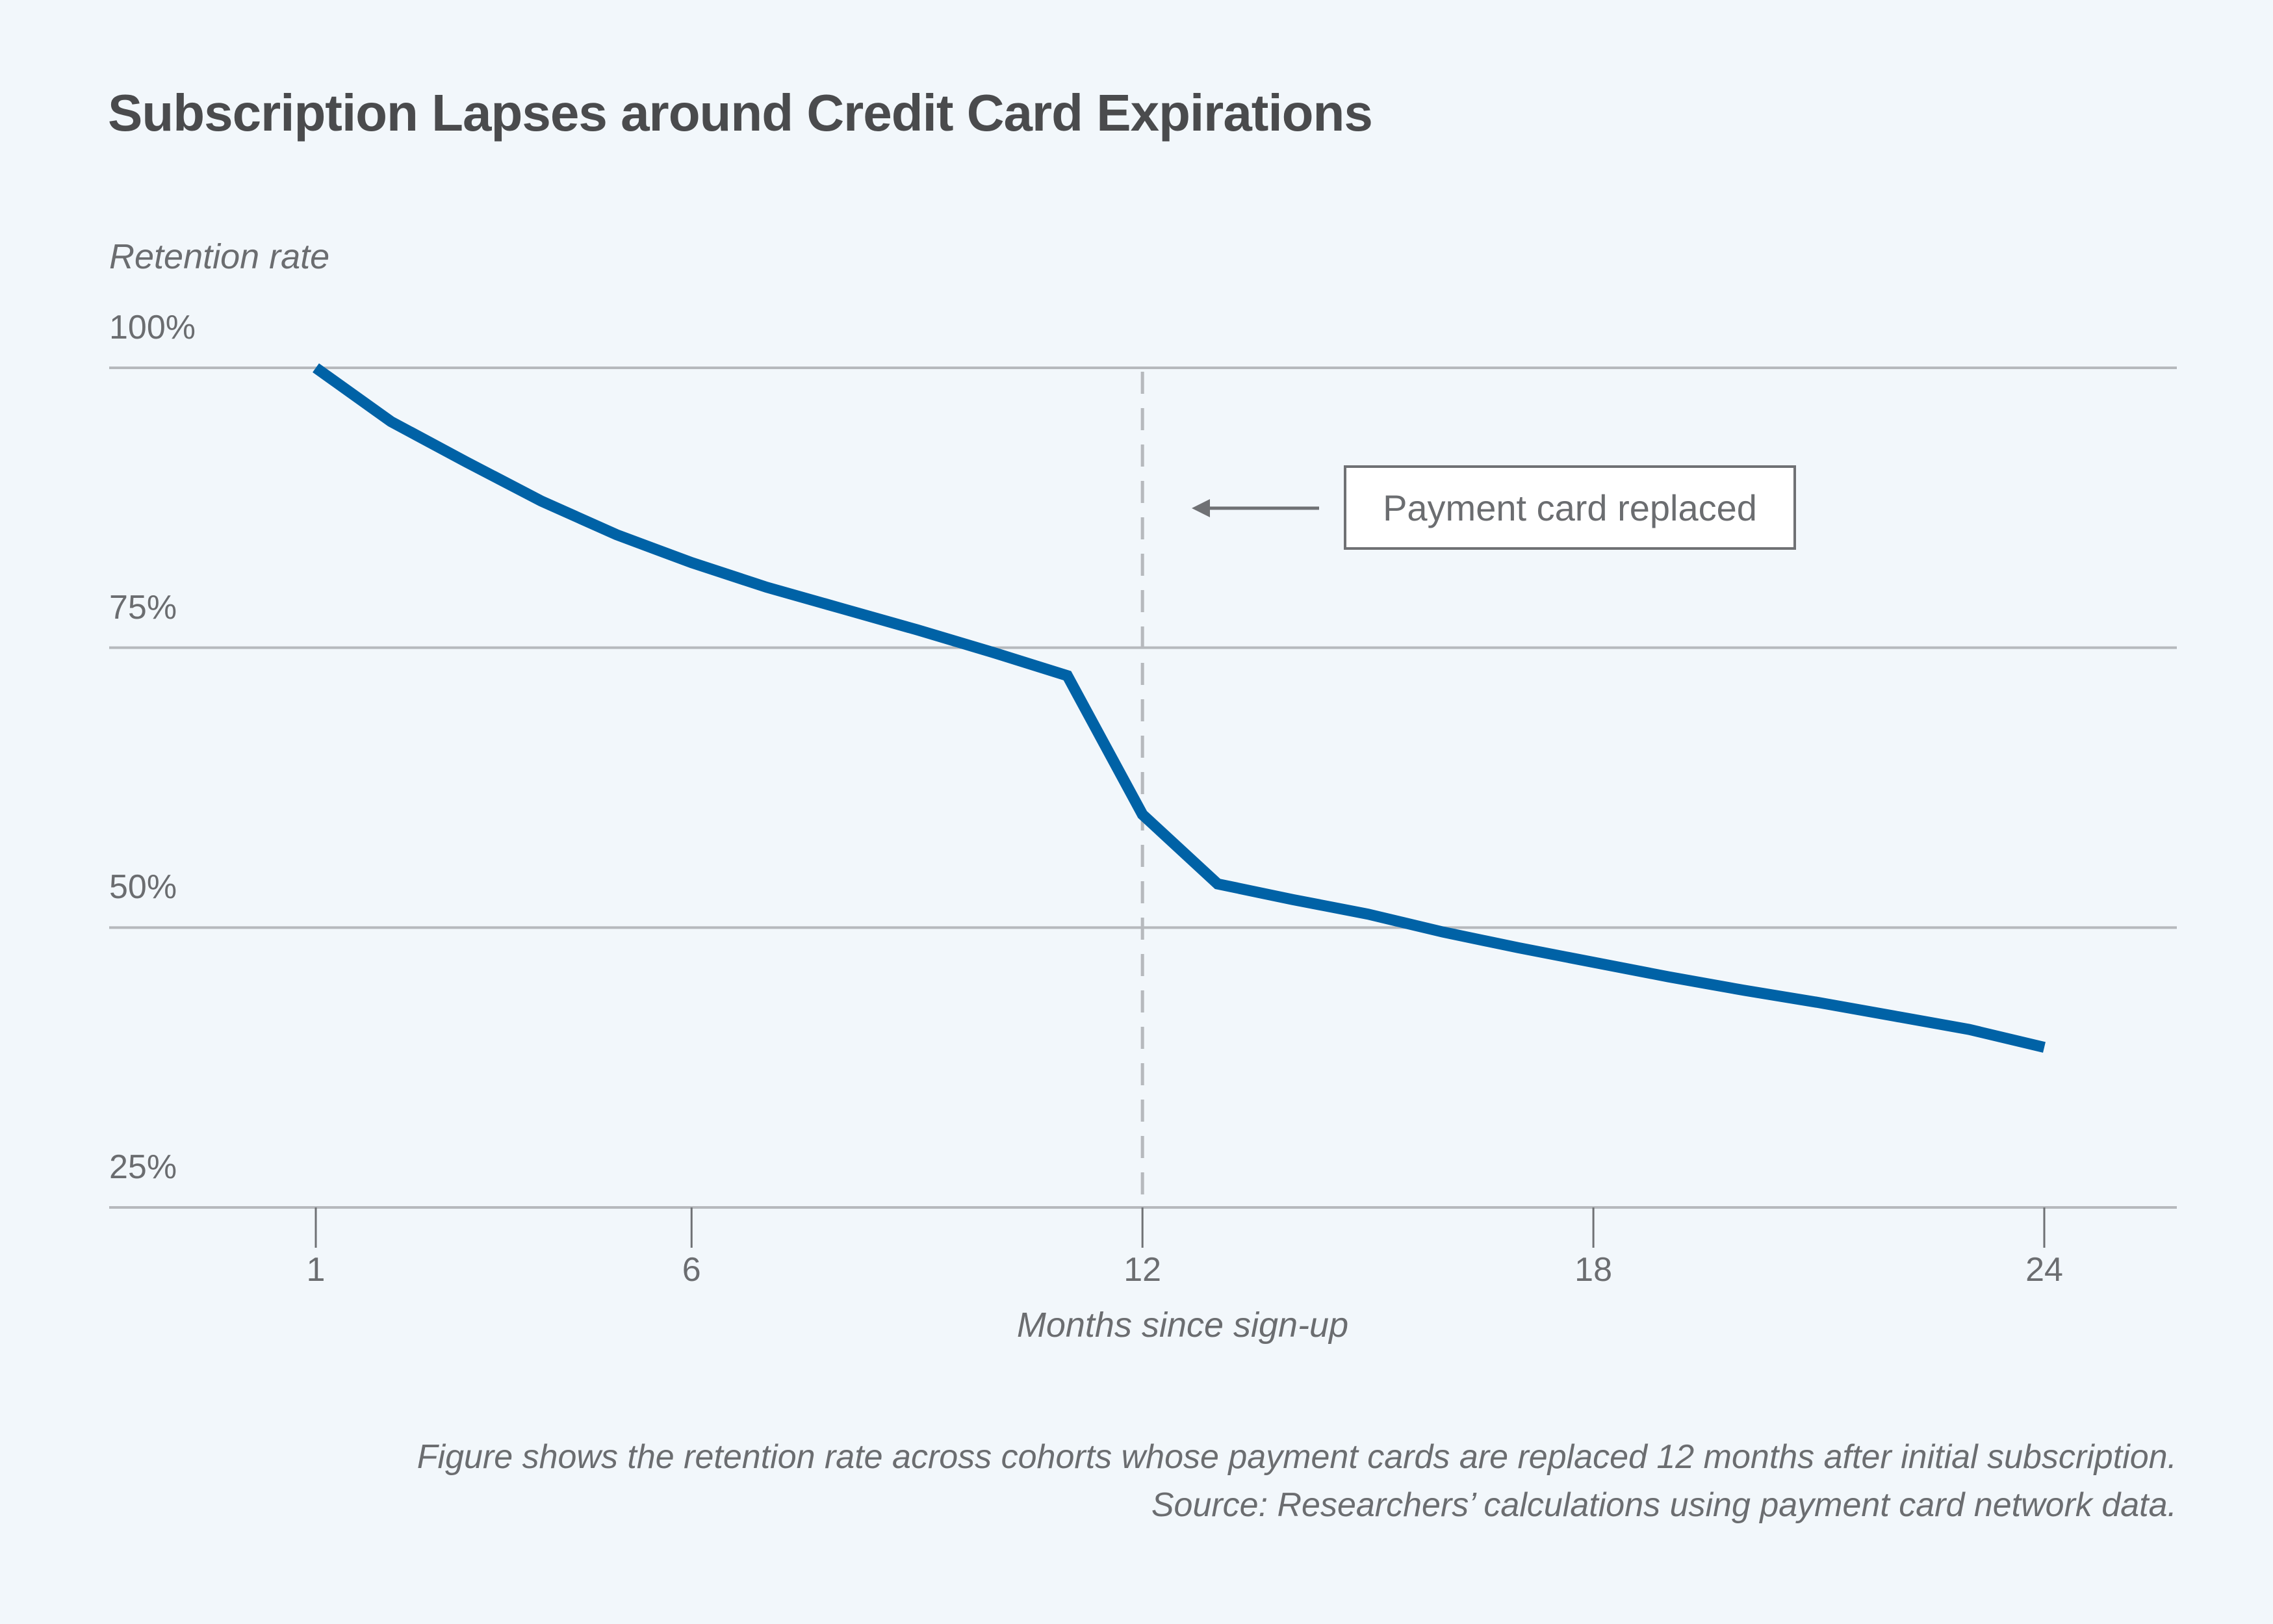 This screenshot has height=1624, width=2273. Describe the element at coordinates (219, 256) in the screenshot. I see `y-axis-label: Retention rate` at that location.